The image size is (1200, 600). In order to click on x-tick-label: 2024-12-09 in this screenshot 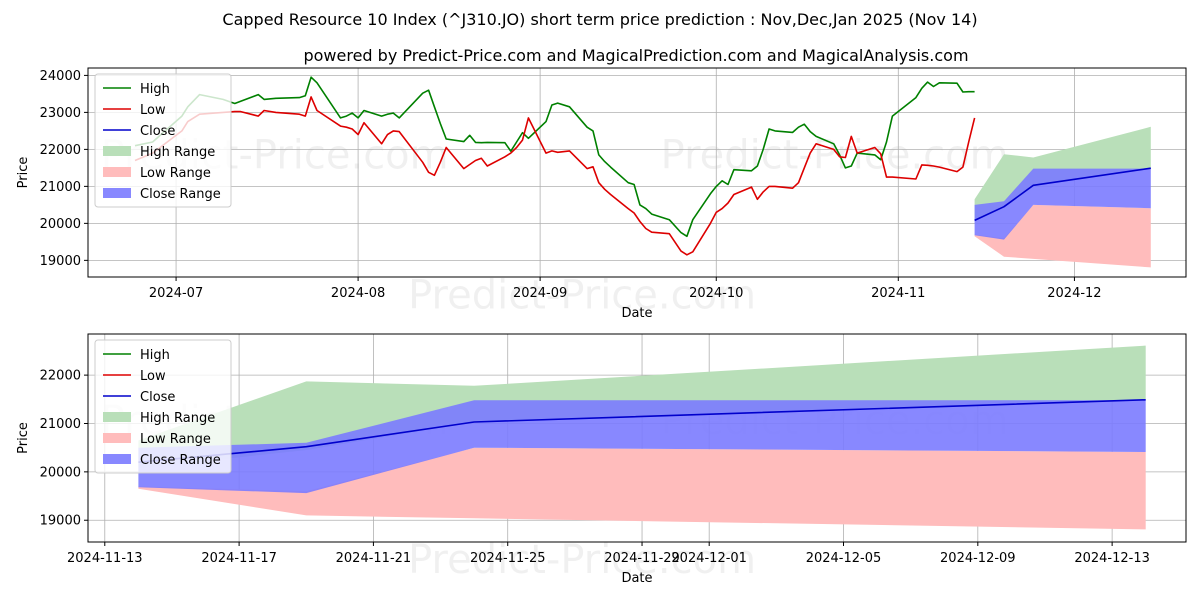, I will do `click(978, 558)`.